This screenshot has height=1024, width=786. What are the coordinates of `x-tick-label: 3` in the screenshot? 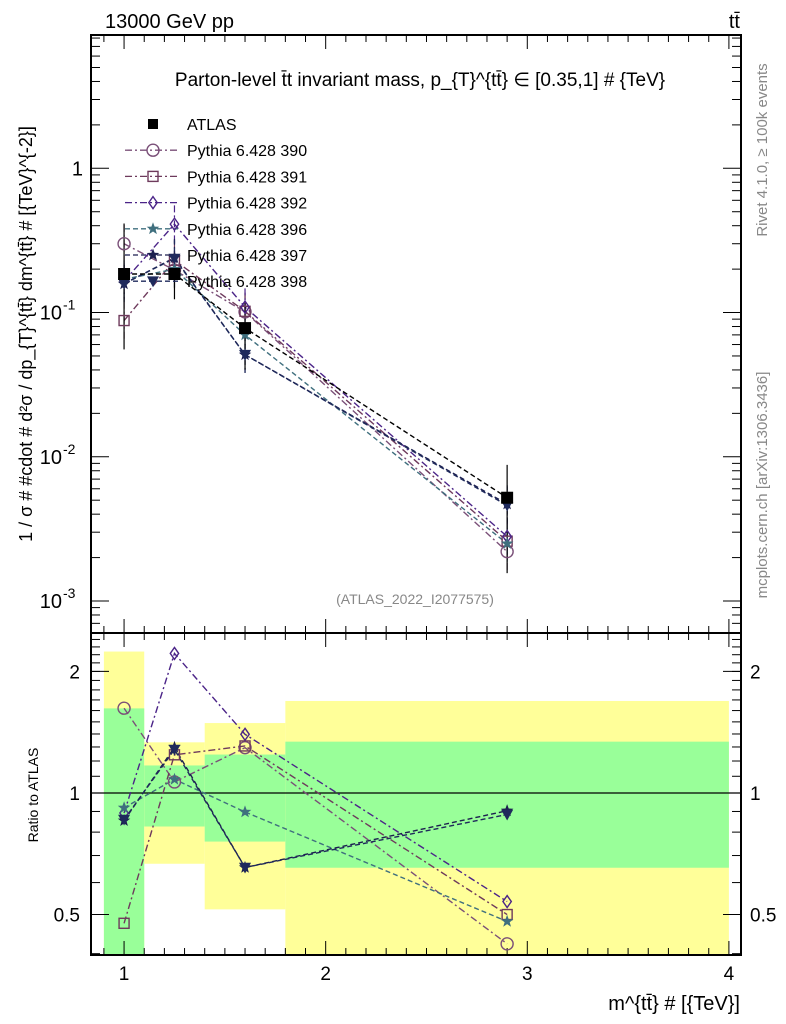 It's located at (527, 974).